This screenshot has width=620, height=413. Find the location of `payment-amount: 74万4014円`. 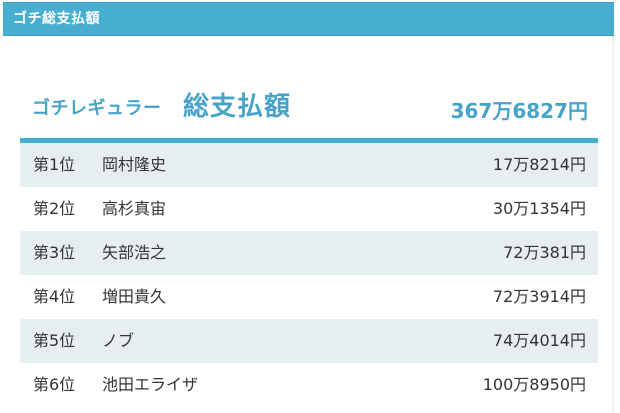

payment-amount: 74万4014円 is located at coordinates (539, 340).